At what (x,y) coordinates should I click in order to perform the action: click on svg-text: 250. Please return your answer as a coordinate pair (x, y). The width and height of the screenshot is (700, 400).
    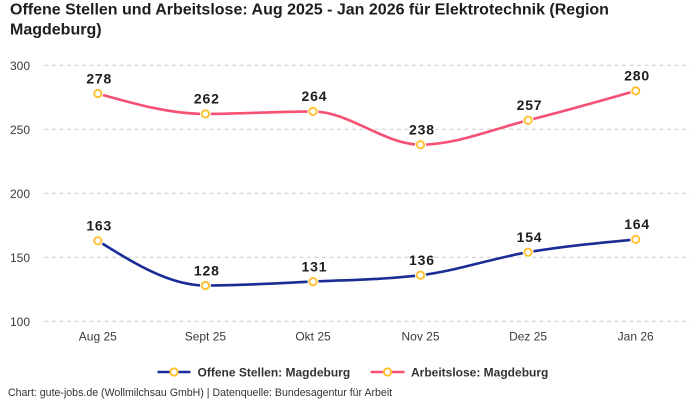
    Looking at the image, I should click on (20, 130).